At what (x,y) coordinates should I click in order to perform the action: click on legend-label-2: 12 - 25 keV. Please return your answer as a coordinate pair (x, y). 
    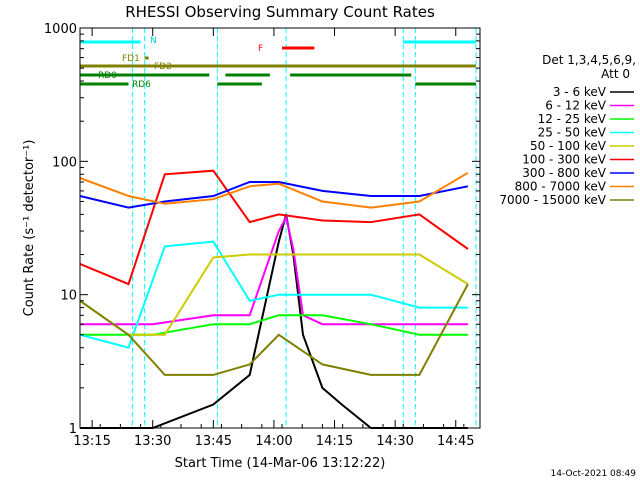
    Looking at the image, I should click on (572, 119).